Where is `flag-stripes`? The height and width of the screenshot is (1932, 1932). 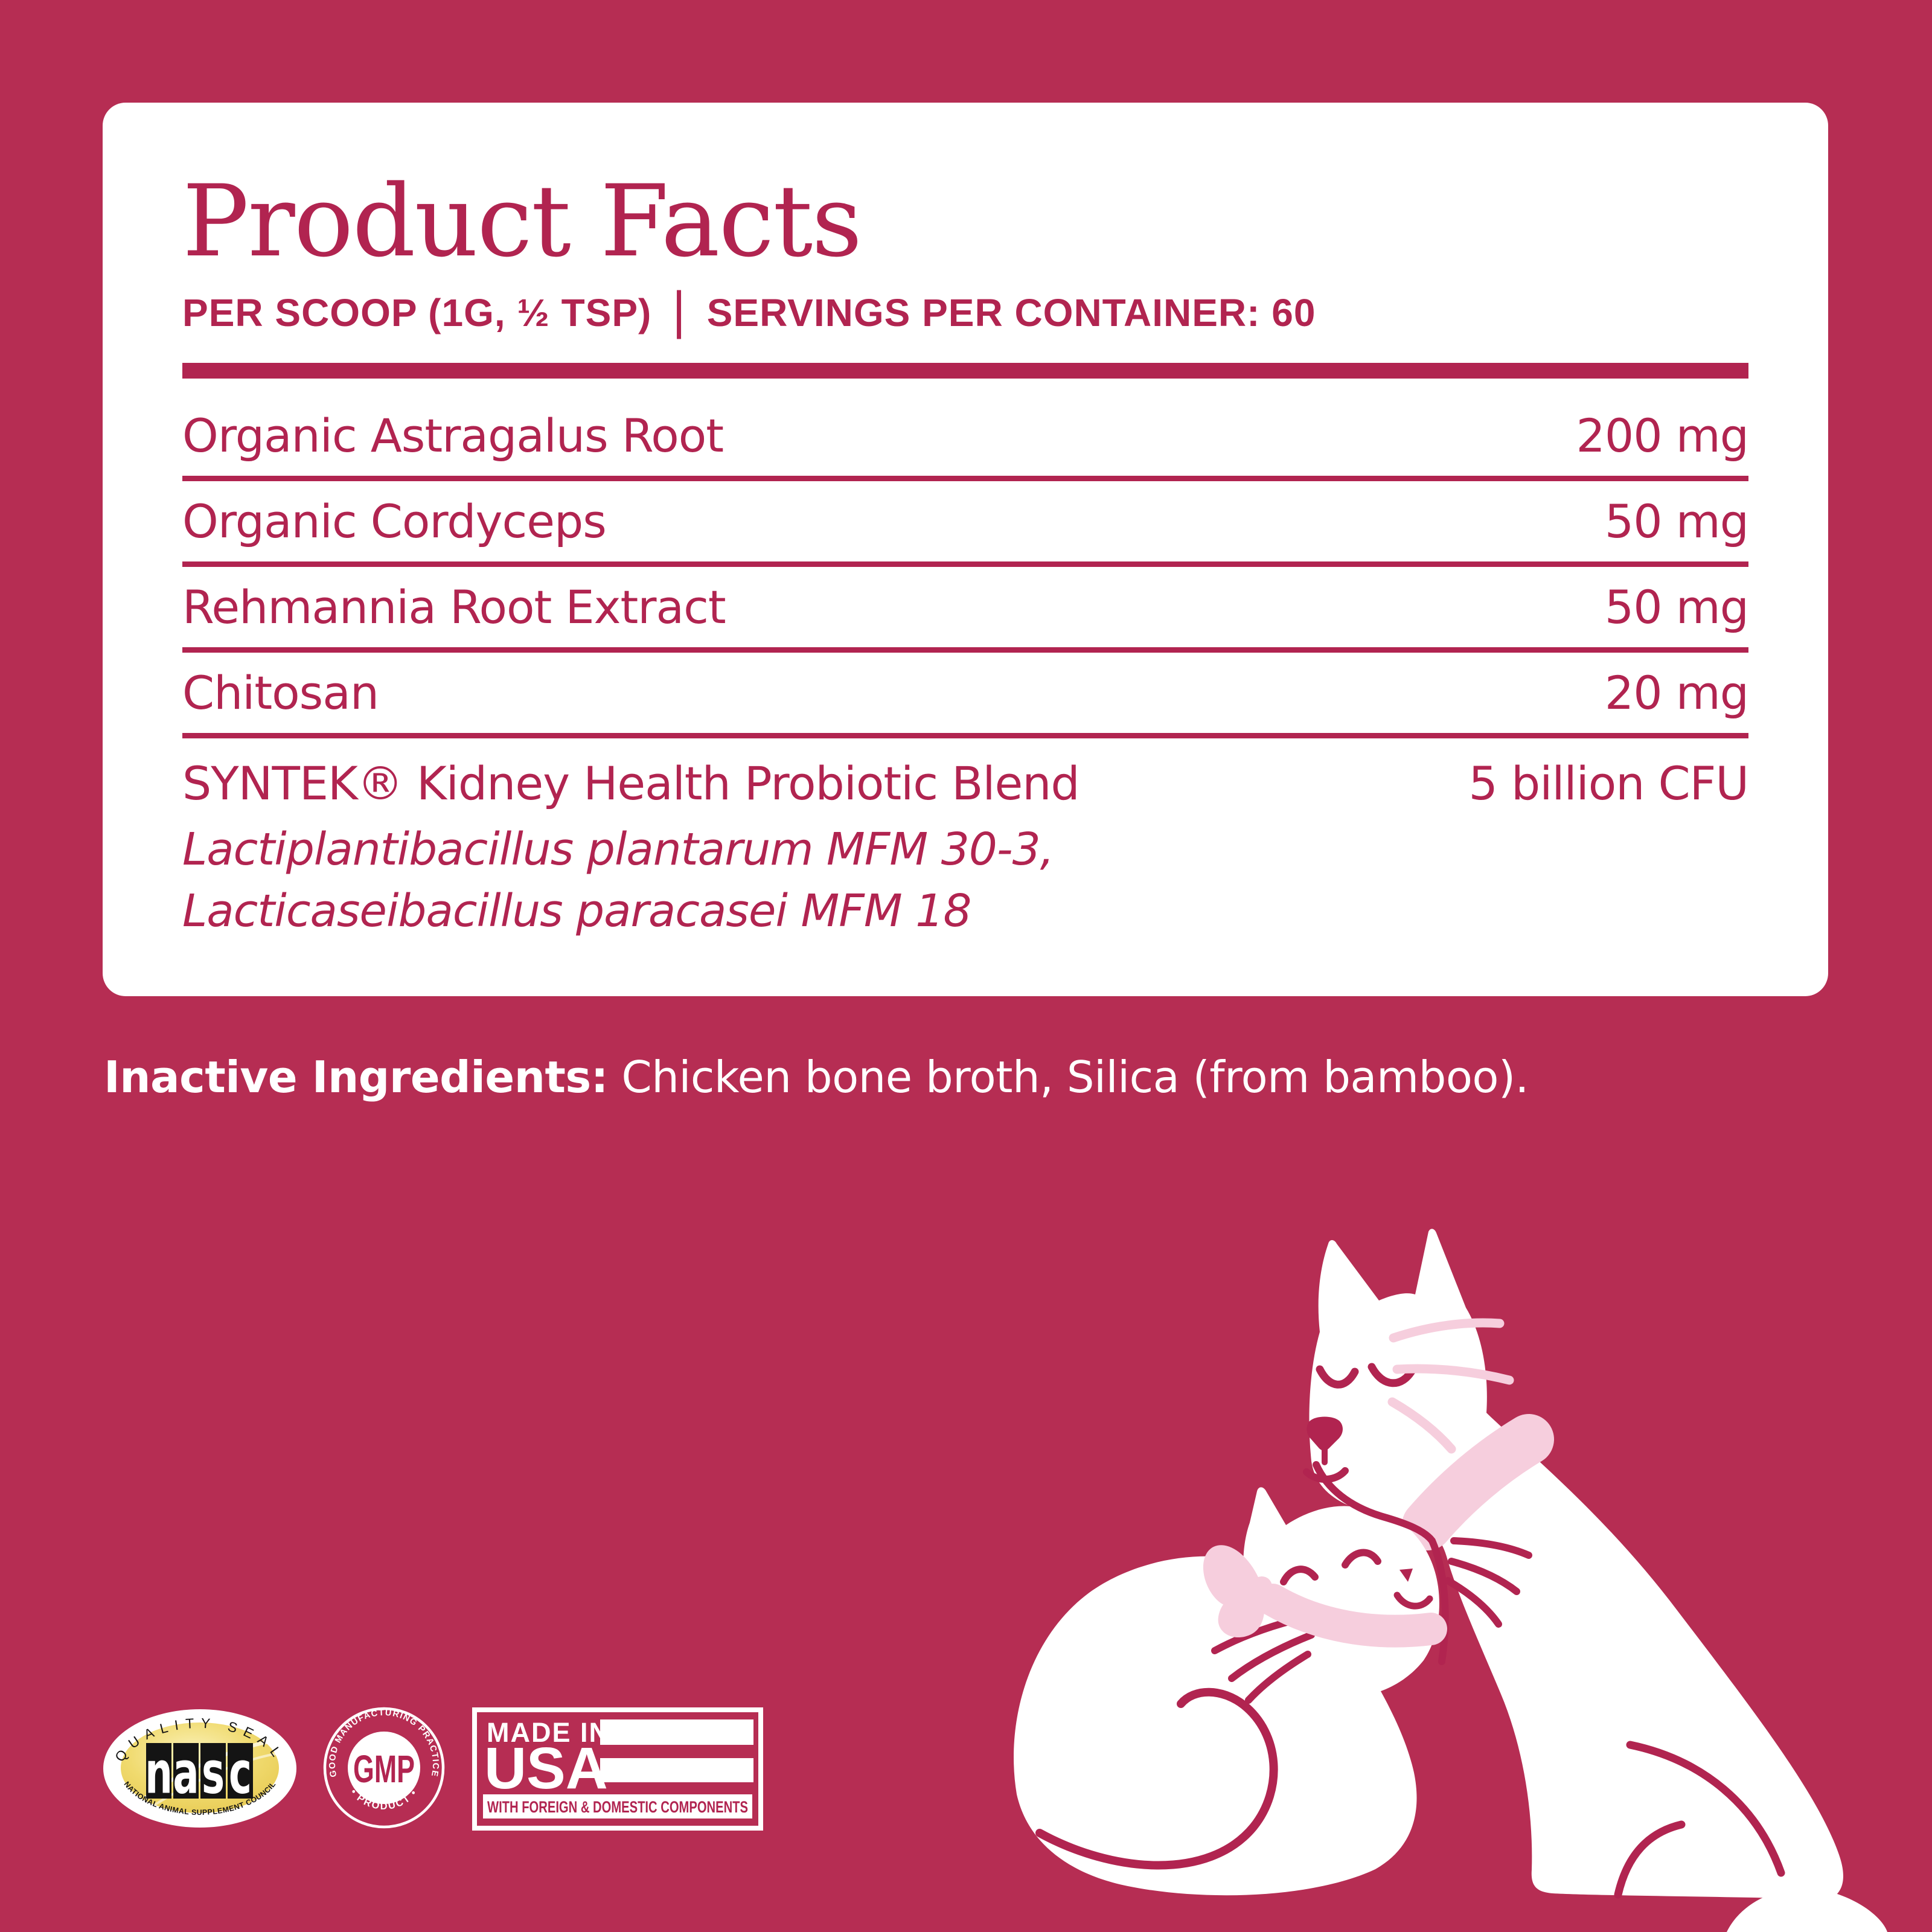 flag-stripes is located at coordinates (677, 1750).